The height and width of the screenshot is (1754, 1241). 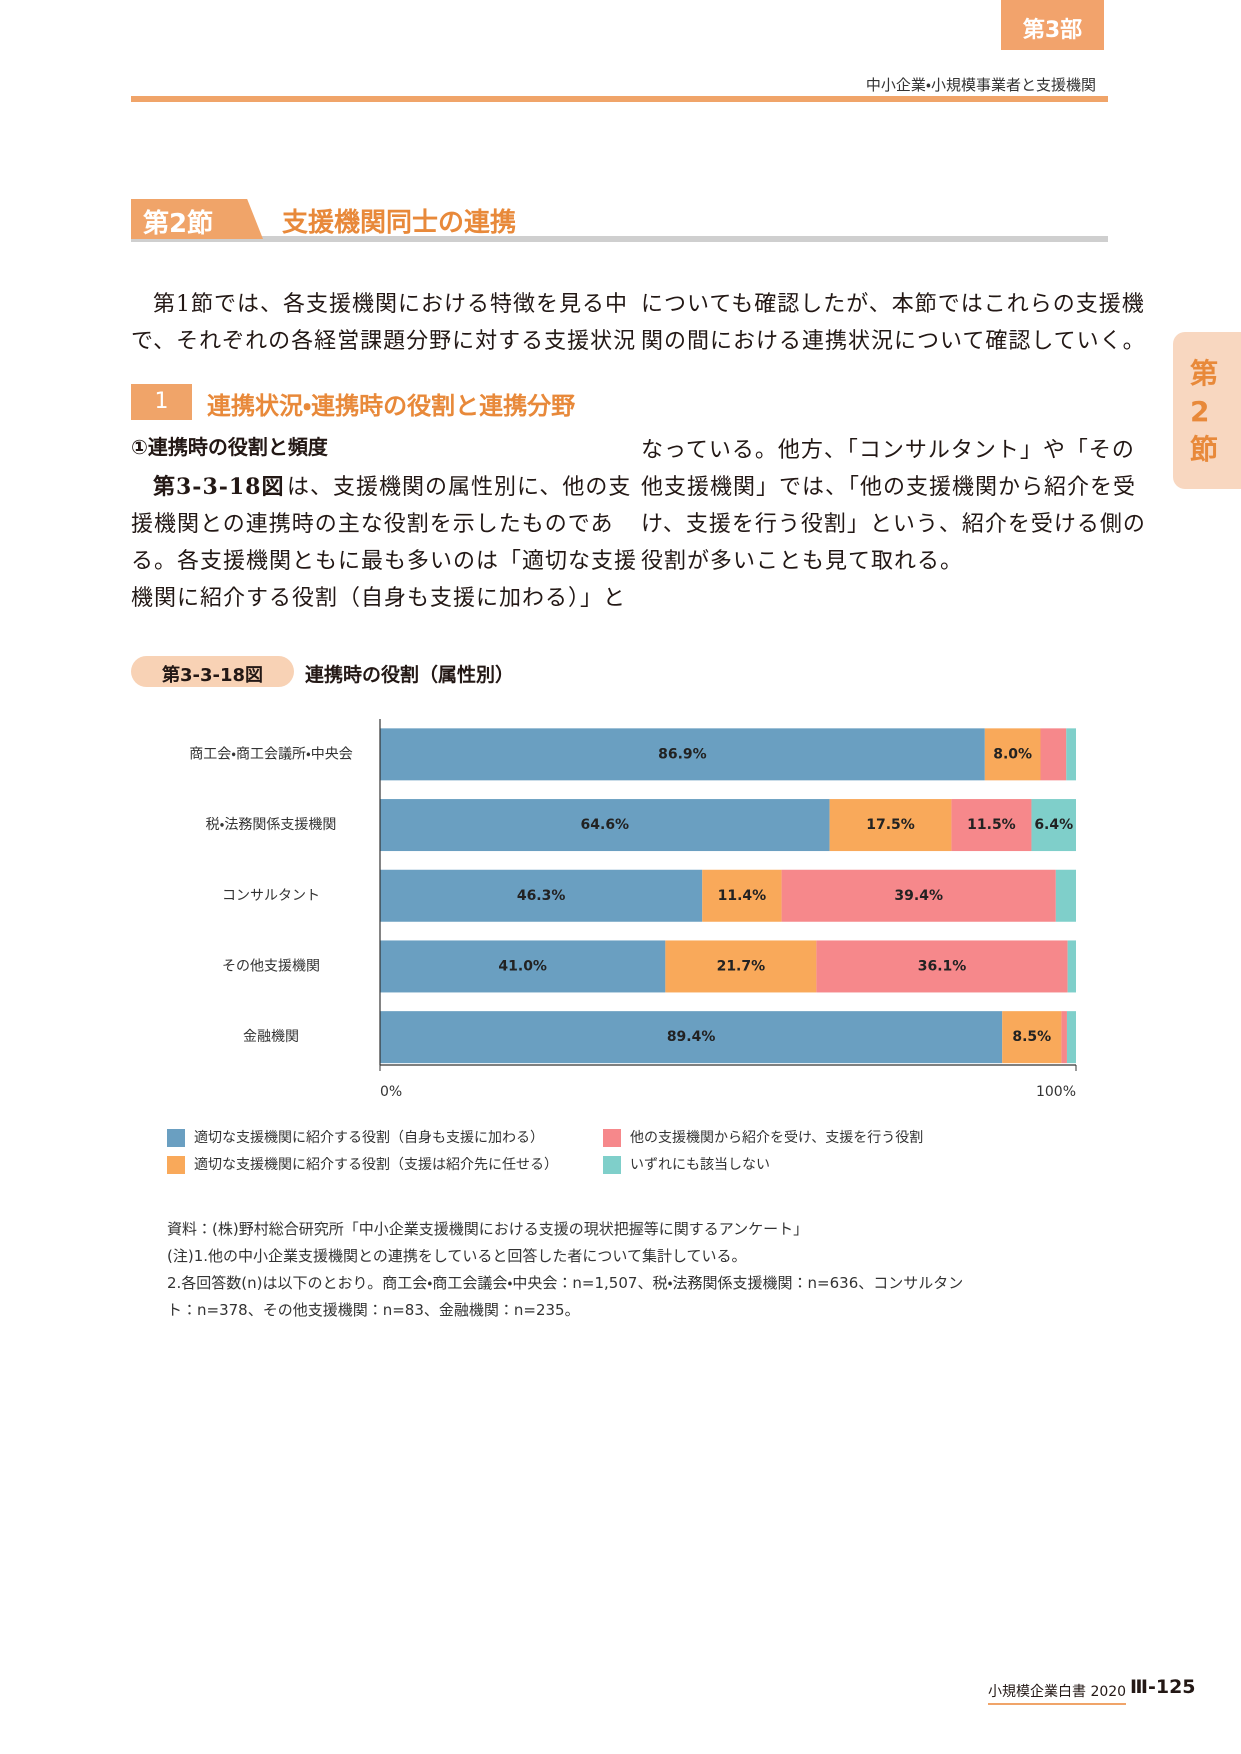 What do you see at coordinates (1056, 1092) in the screenshot?
I see `x-tick-label: 100%` at bounding box center [1056, 1092].